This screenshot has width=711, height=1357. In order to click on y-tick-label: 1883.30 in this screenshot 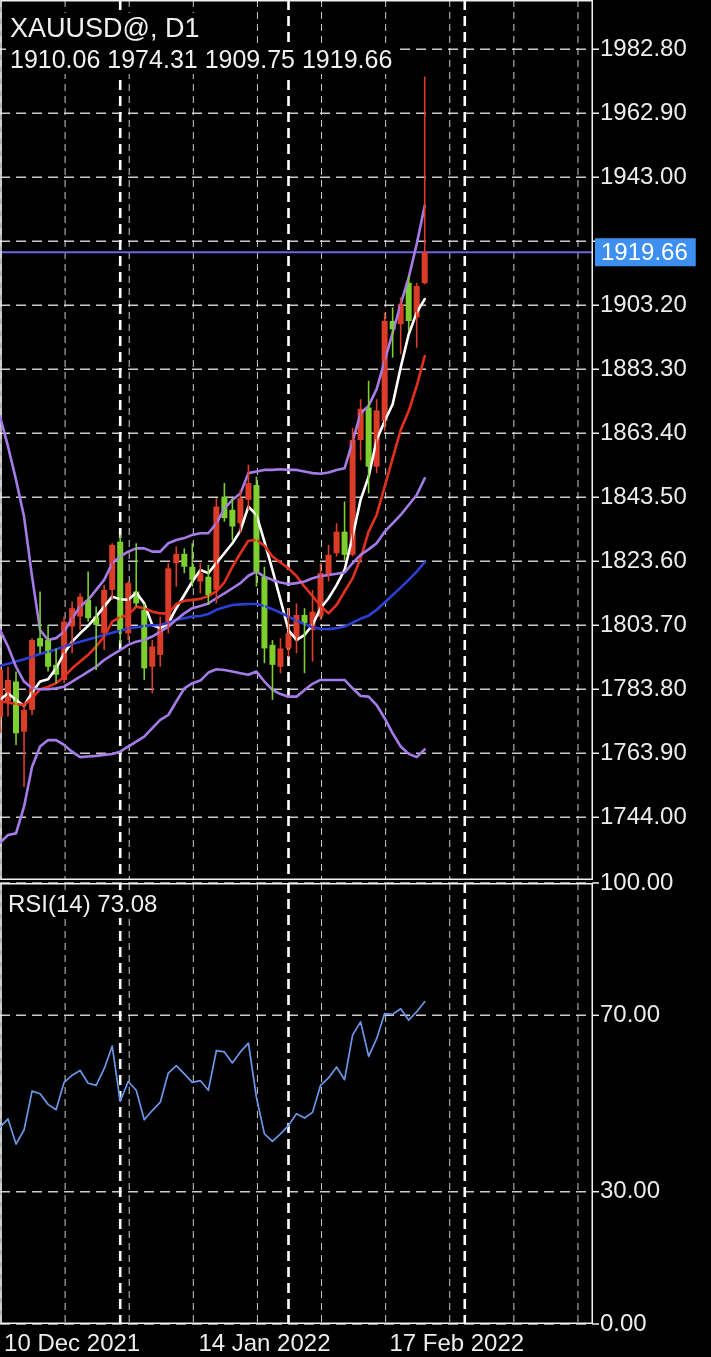, I will do `click(643, 367)`.